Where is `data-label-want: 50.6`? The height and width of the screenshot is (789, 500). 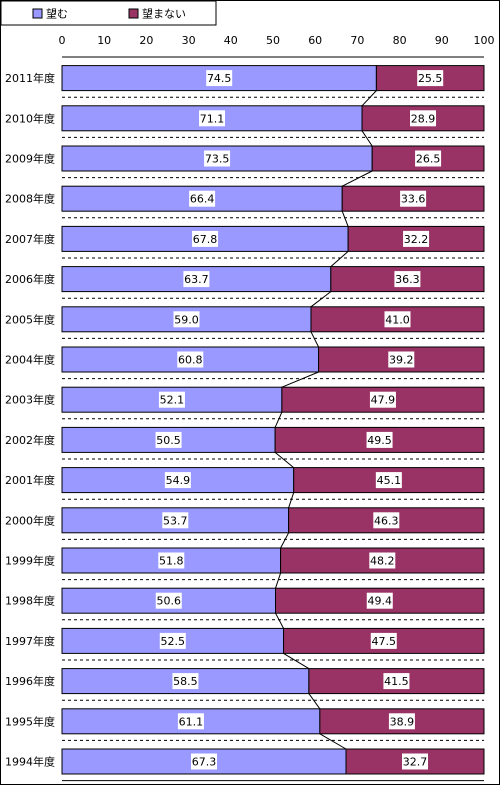 data-label-want: 50.6 is located at coordinates (169, 601).